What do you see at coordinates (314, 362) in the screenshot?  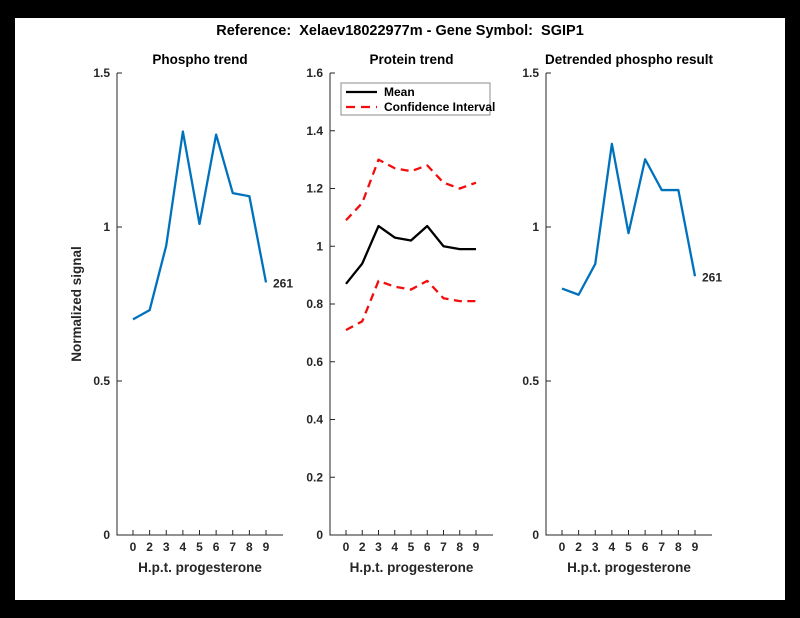 I see `protein-trend-y-tick-label: 0.6` at bounding box center [314, 362].